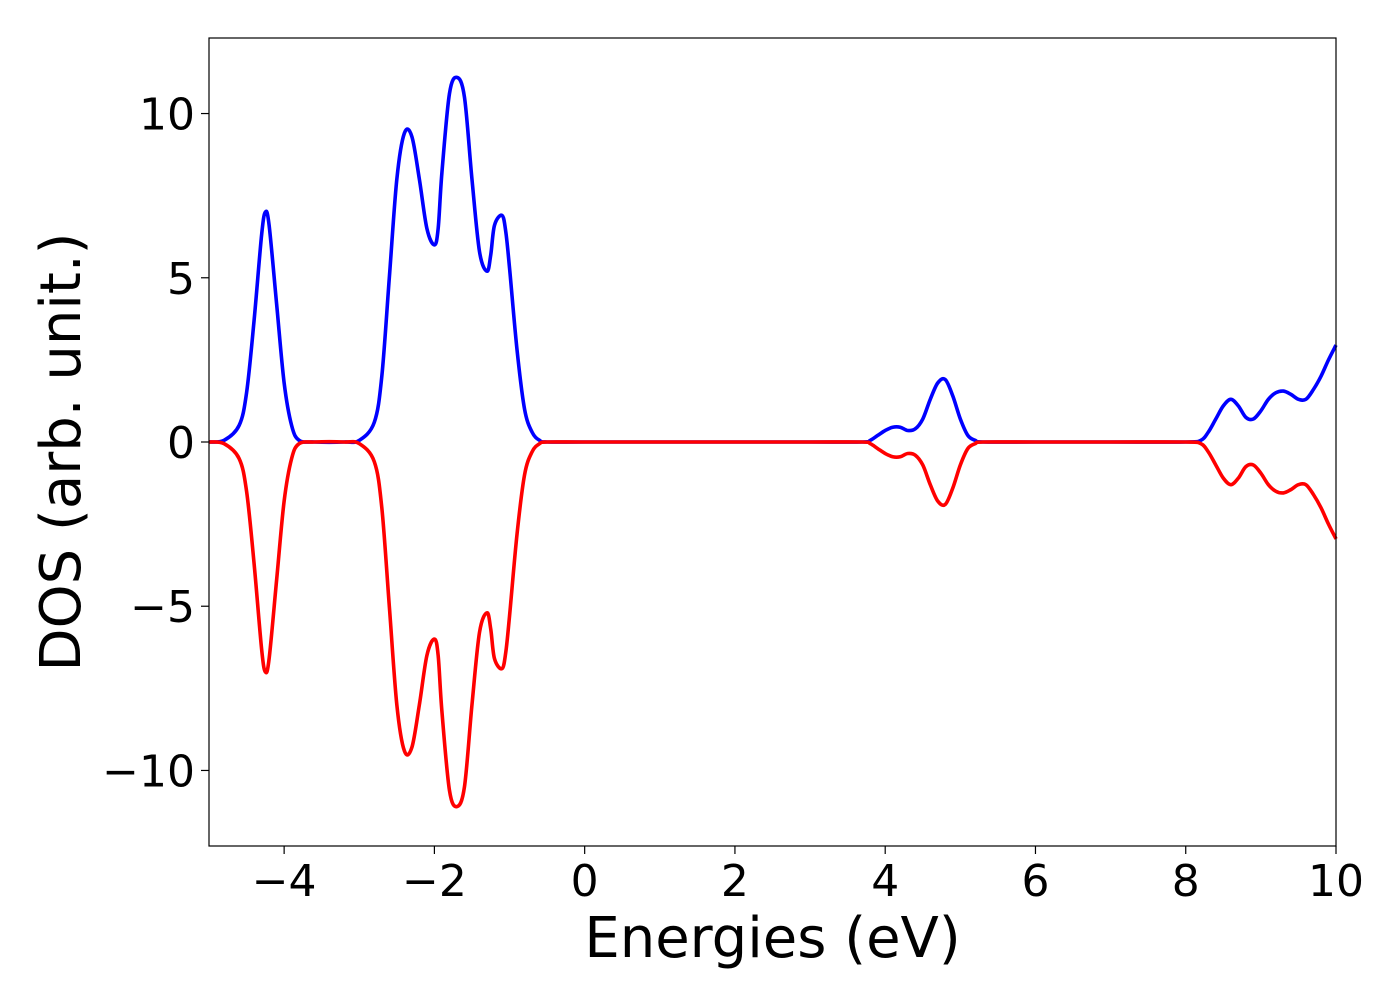 Image resolution: width=1400 pixels, height=1000 pixels. I want to click on x-tick-label: 6, so click(1035, 881).